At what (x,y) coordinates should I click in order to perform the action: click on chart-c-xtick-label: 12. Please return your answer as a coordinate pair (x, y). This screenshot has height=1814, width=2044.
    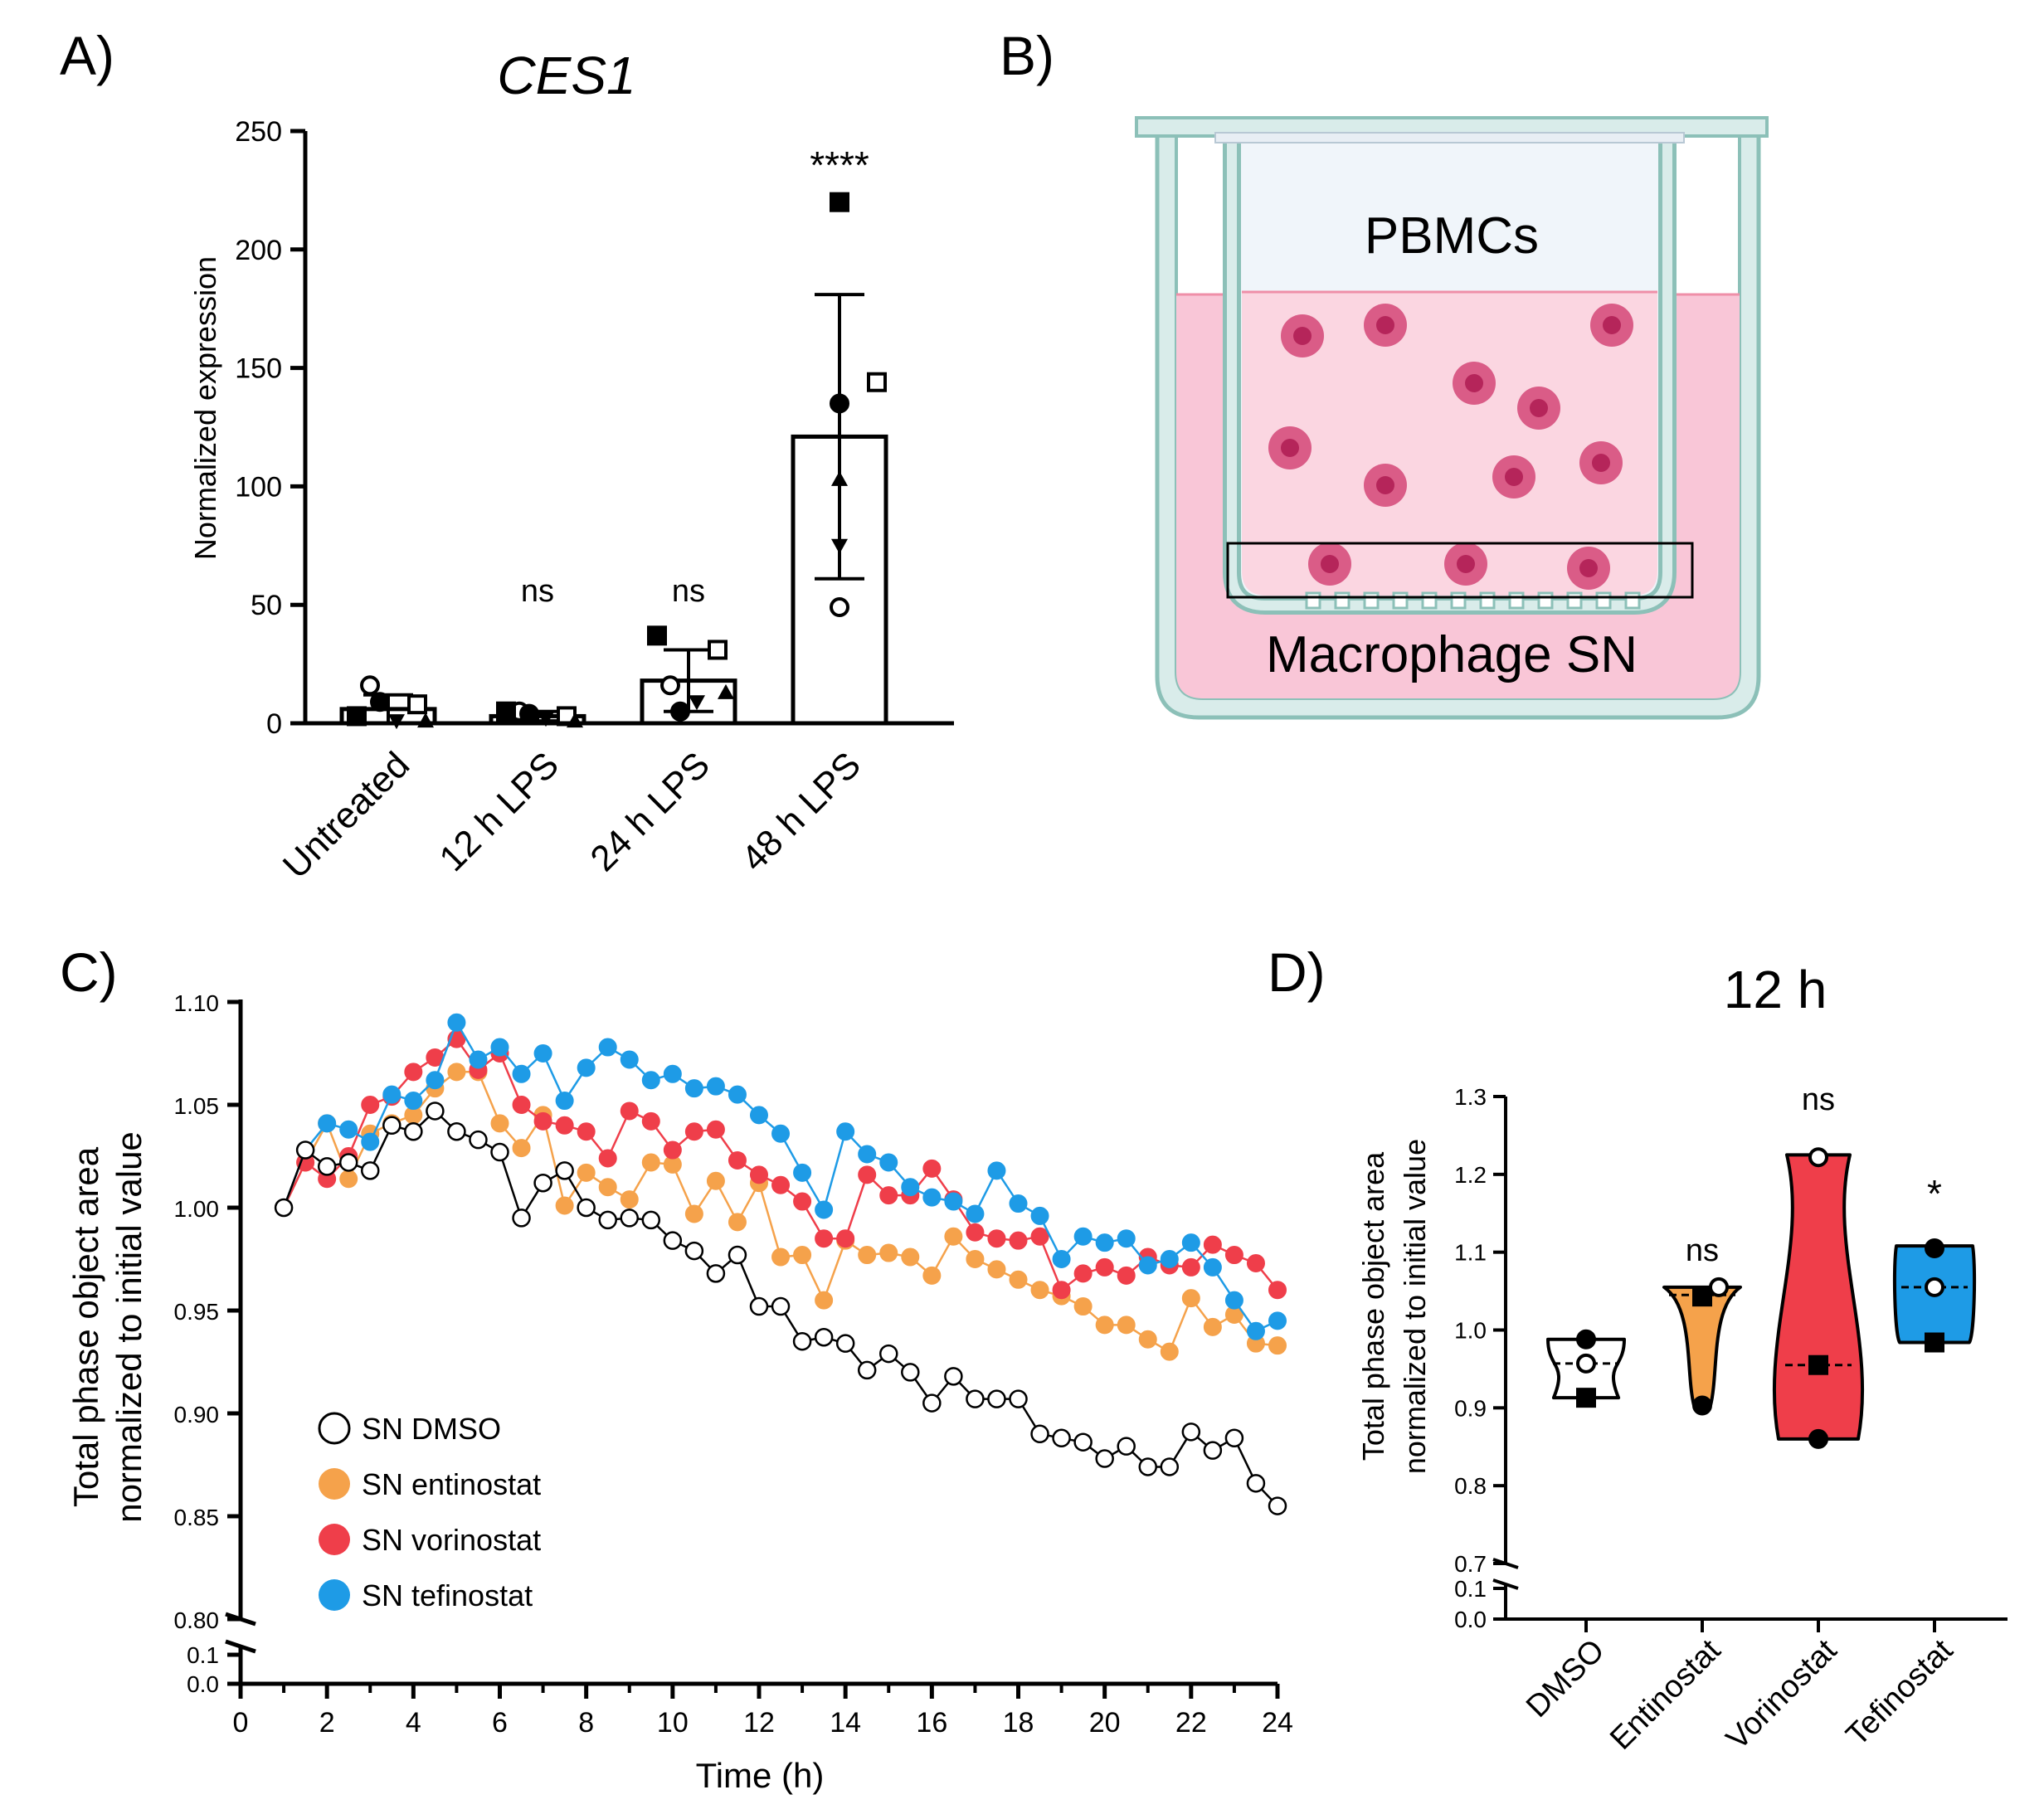
    Looking at the image, I should click on (759, 1723).